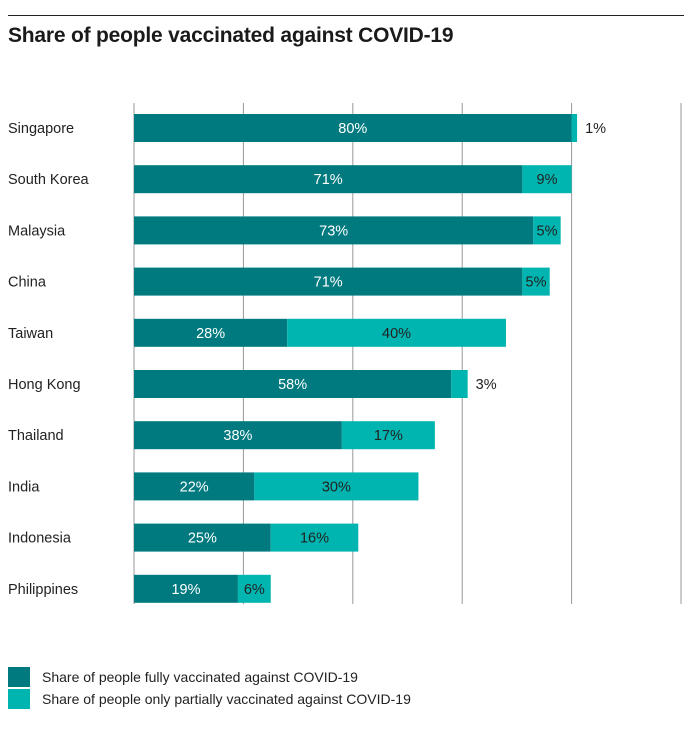 This screenshot has height=729, width=694. Describe the element at coordinates (49, 180) in the screenshot. I see `category-label: South Korea` at that location.